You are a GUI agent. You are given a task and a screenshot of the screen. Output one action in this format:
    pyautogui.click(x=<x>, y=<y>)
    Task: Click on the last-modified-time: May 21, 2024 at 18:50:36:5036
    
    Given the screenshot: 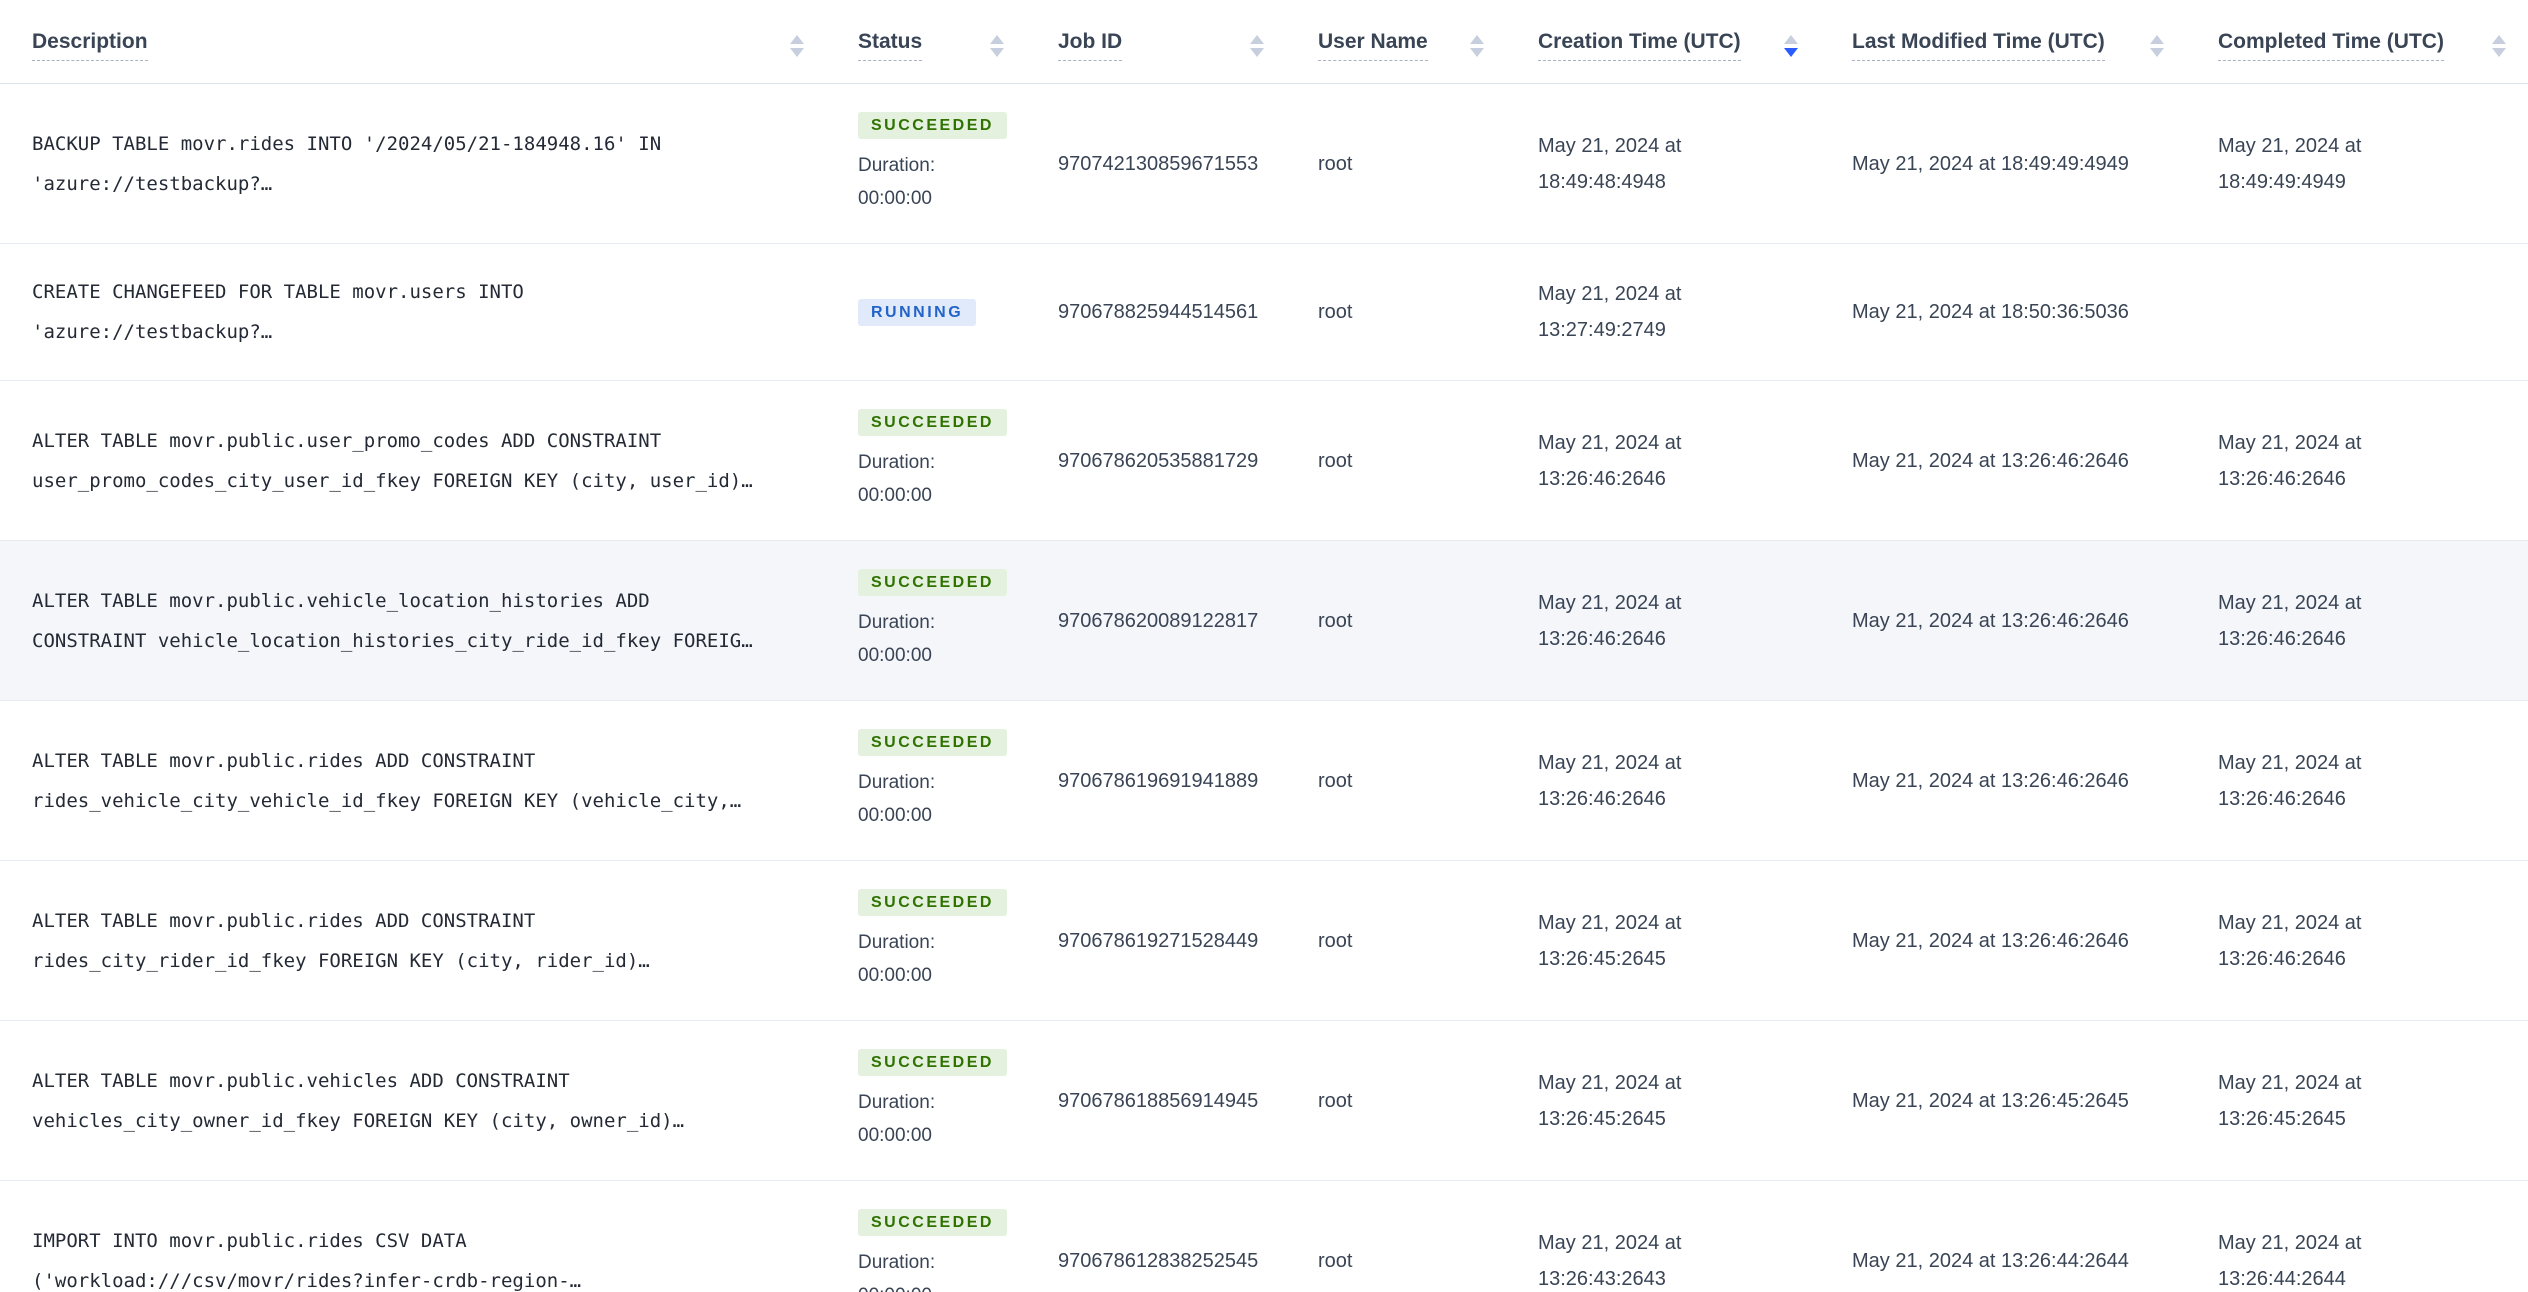 What is the action you would take?
    pyautogui.click(x=1990, y=312)
    